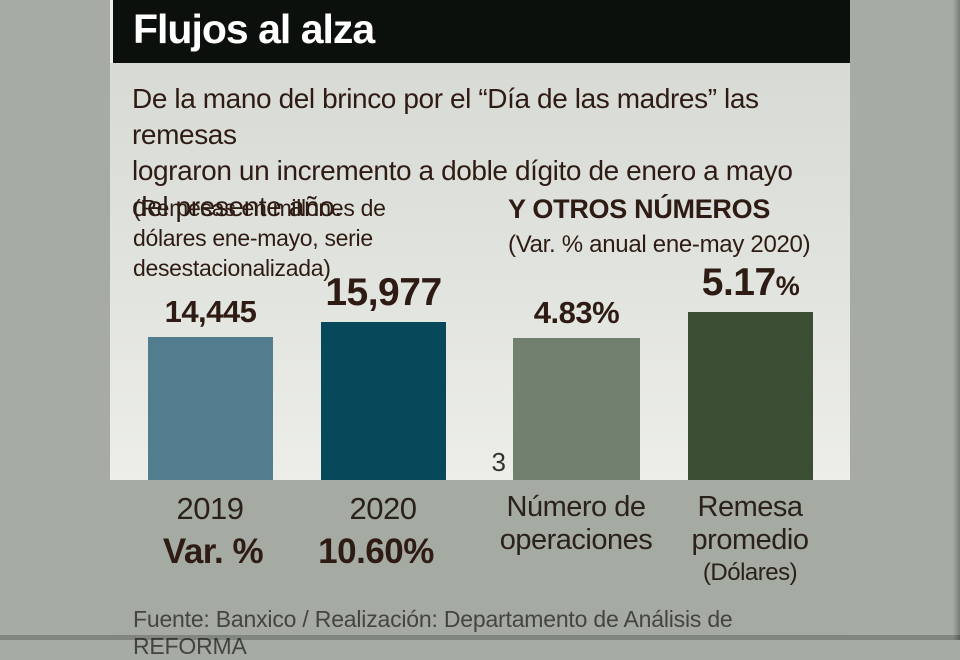  Describe the element at coordinates (750, 572) in the screenshot. I see `category-note-dolares: (Dólares)` at that location.